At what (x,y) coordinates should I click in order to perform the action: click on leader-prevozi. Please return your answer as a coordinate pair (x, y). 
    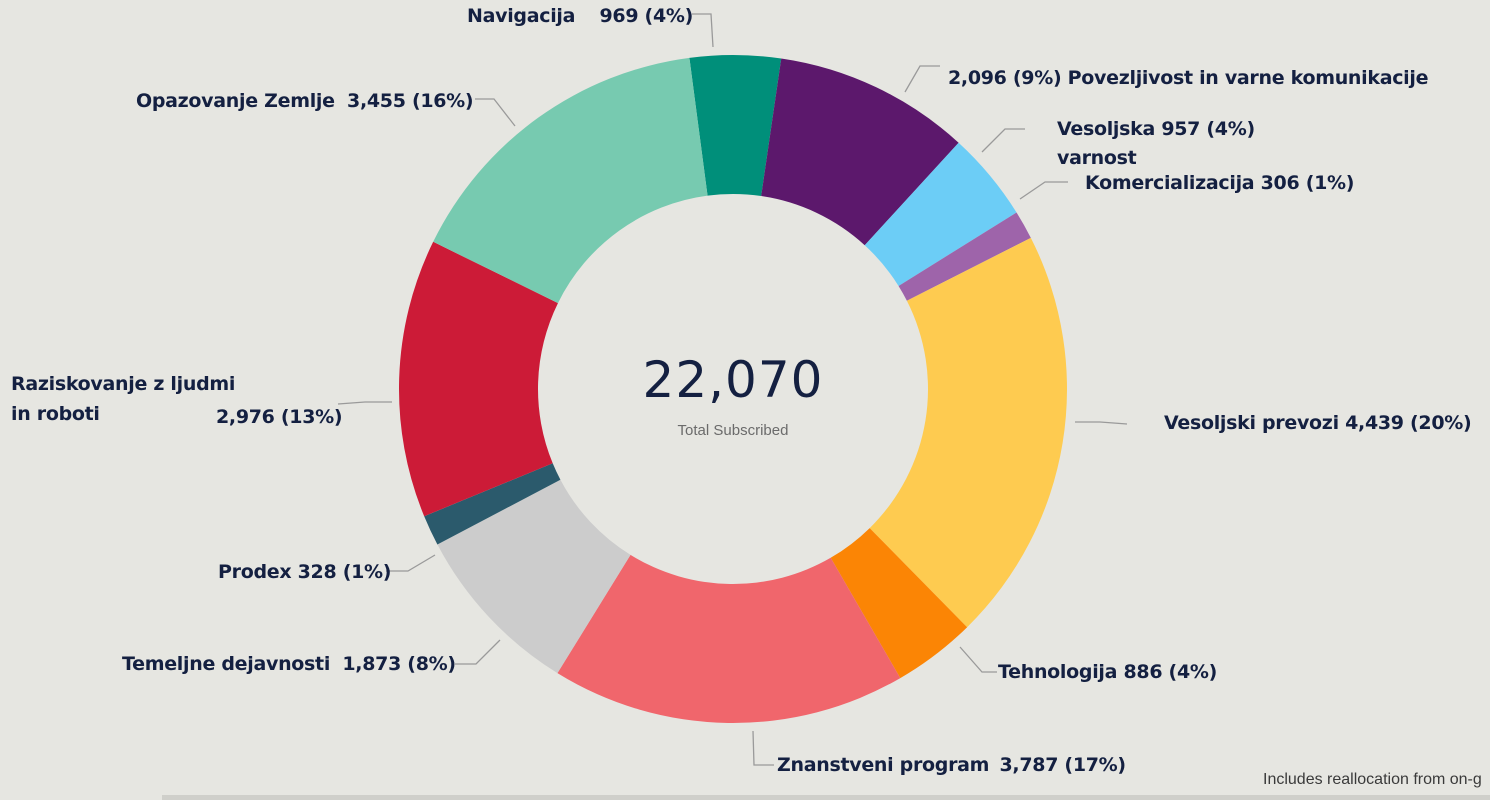
    Looking at the image, I should click on (1101, 423).